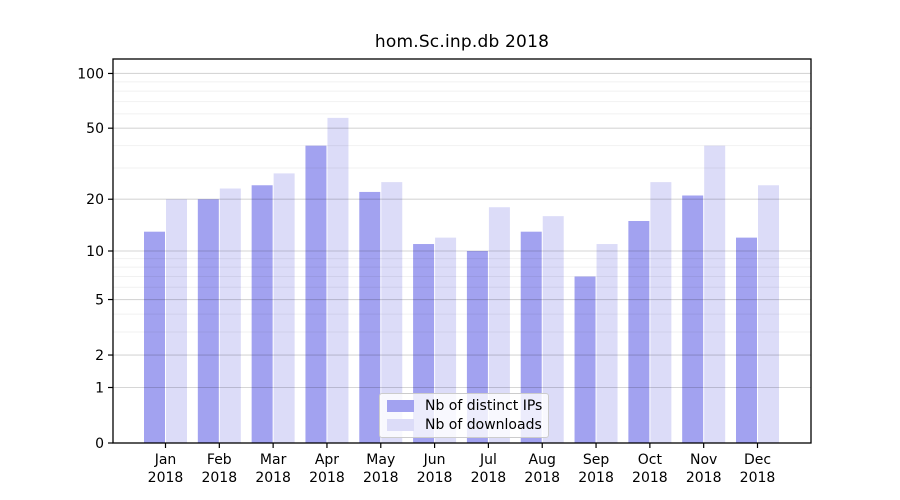  I want to click on bar-apr-distinct-ips, so click(316, 294).